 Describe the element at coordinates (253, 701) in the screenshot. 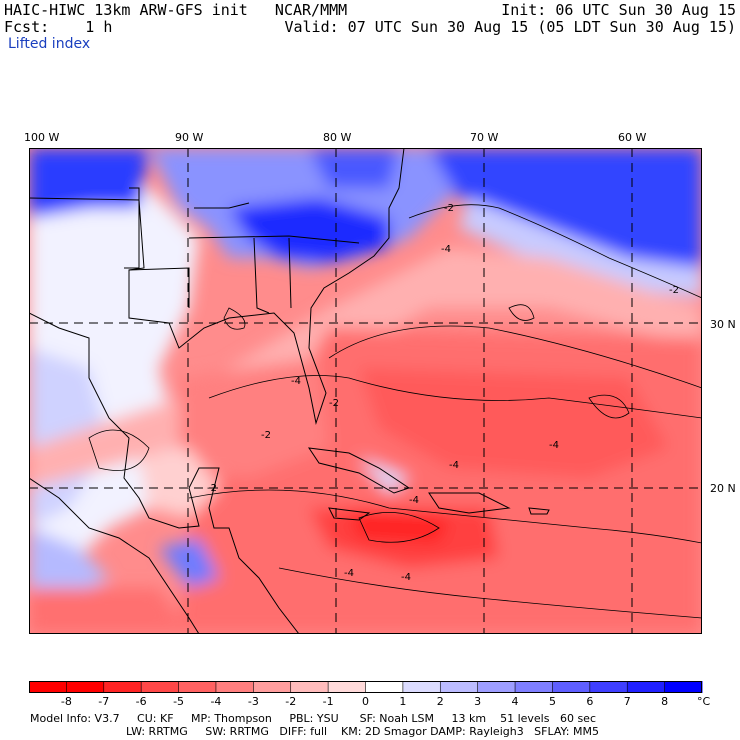

I see `colorbar-tick-label: -3` at that location.